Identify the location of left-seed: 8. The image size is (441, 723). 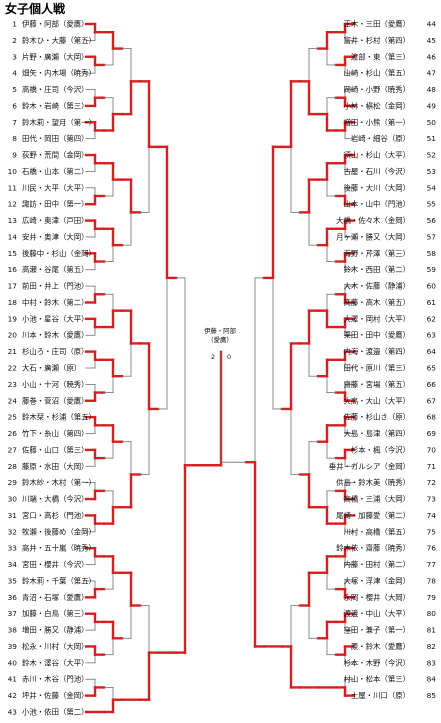
(14, 138).